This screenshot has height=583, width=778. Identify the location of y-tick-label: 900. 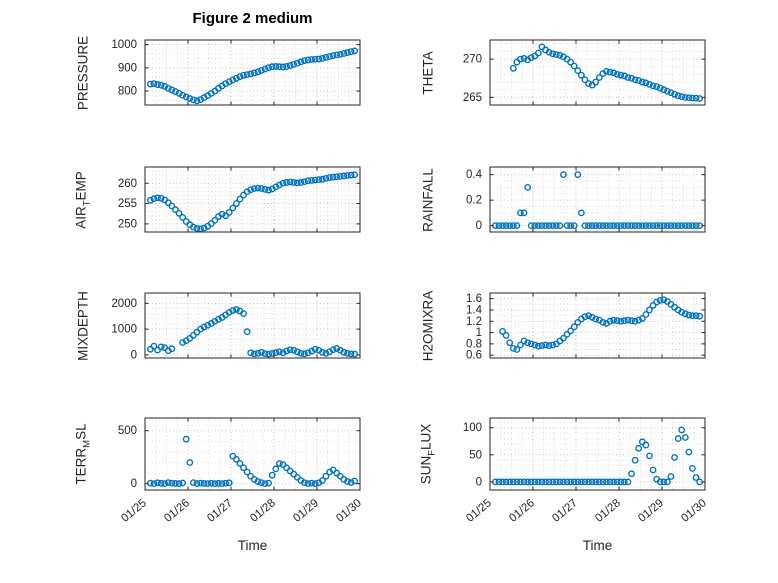
(127, 68).